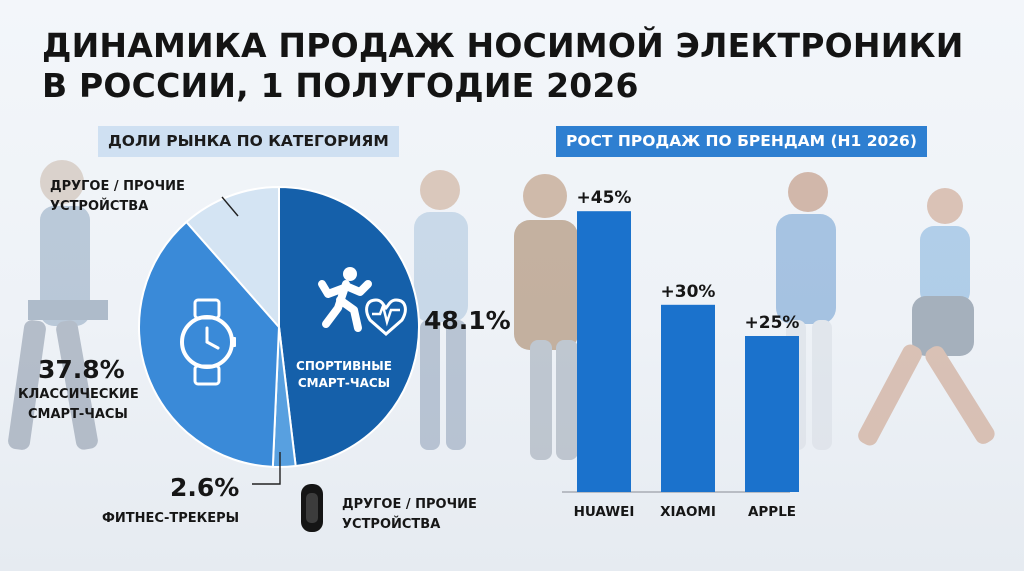  Describe the element at coordinates (344, 366) in the screenshot. I see `slice-name-sport-line1: СПОРТИВНЫЕ` at that location.